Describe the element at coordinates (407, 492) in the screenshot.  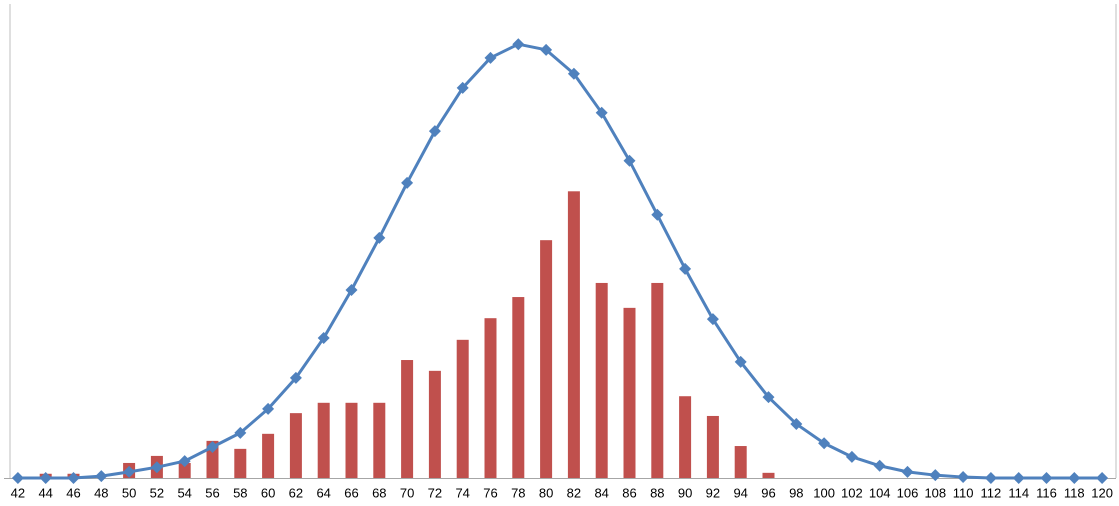
I see `x-tick-label: 70` at that location.